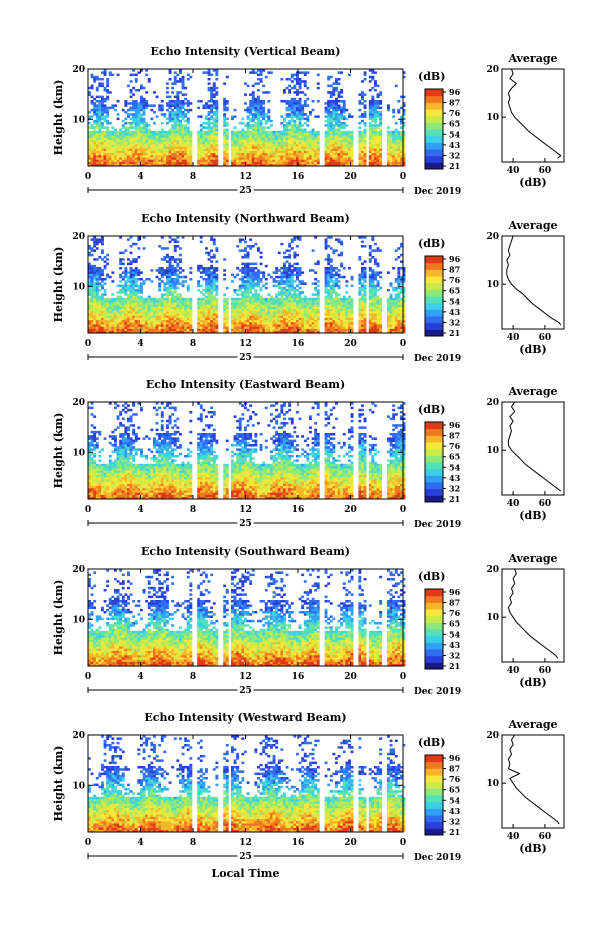  What do you see at coordinates (350, 177) in the screenshot?
I see `x-tick-label: 20` at bounding box center [350, 177].